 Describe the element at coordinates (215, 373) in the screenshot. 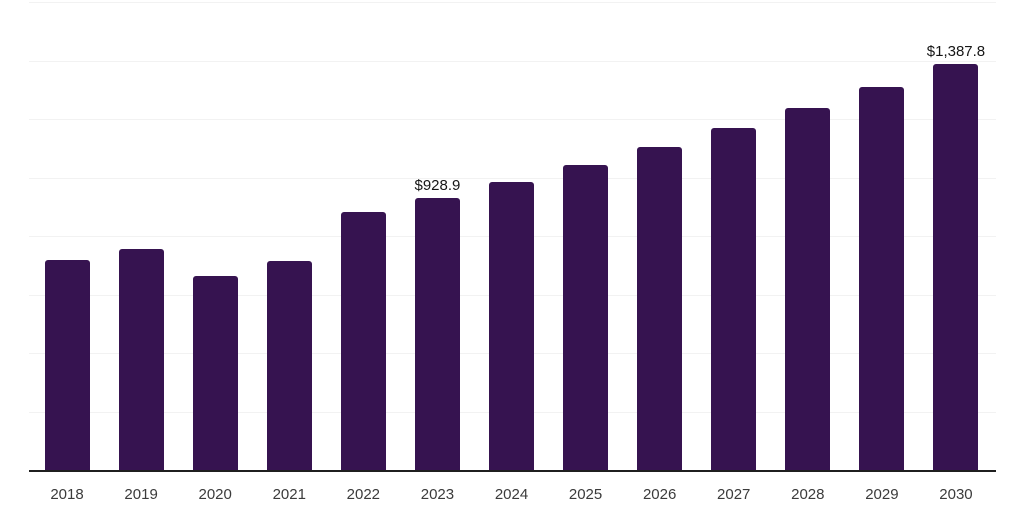

I see `bar-2020` at that location.